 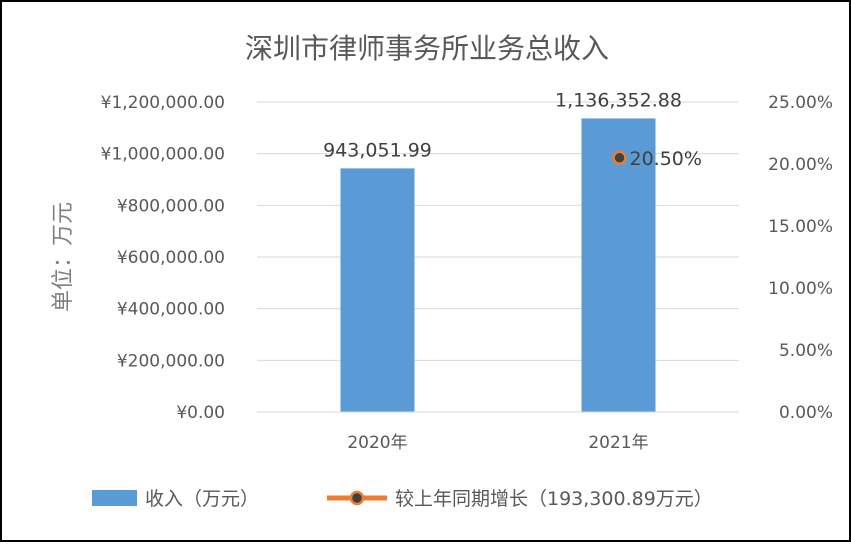 I want to click on bar-data-label: 943,051.99, so click(x=377, y=150).